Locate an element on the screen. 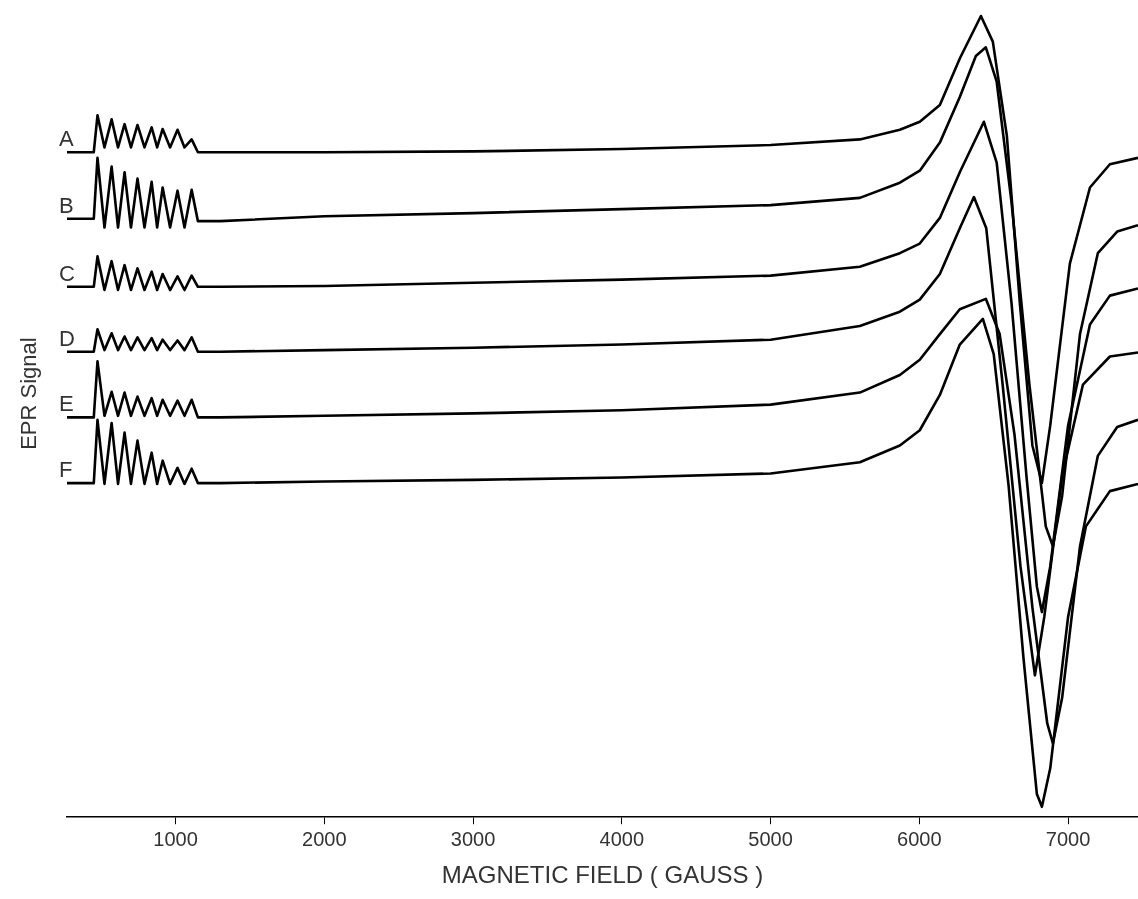 Image resolution: width=1138 pixels, height=899 pixels. x-tick-label: 7000 is located at coordinates (1068, 838).